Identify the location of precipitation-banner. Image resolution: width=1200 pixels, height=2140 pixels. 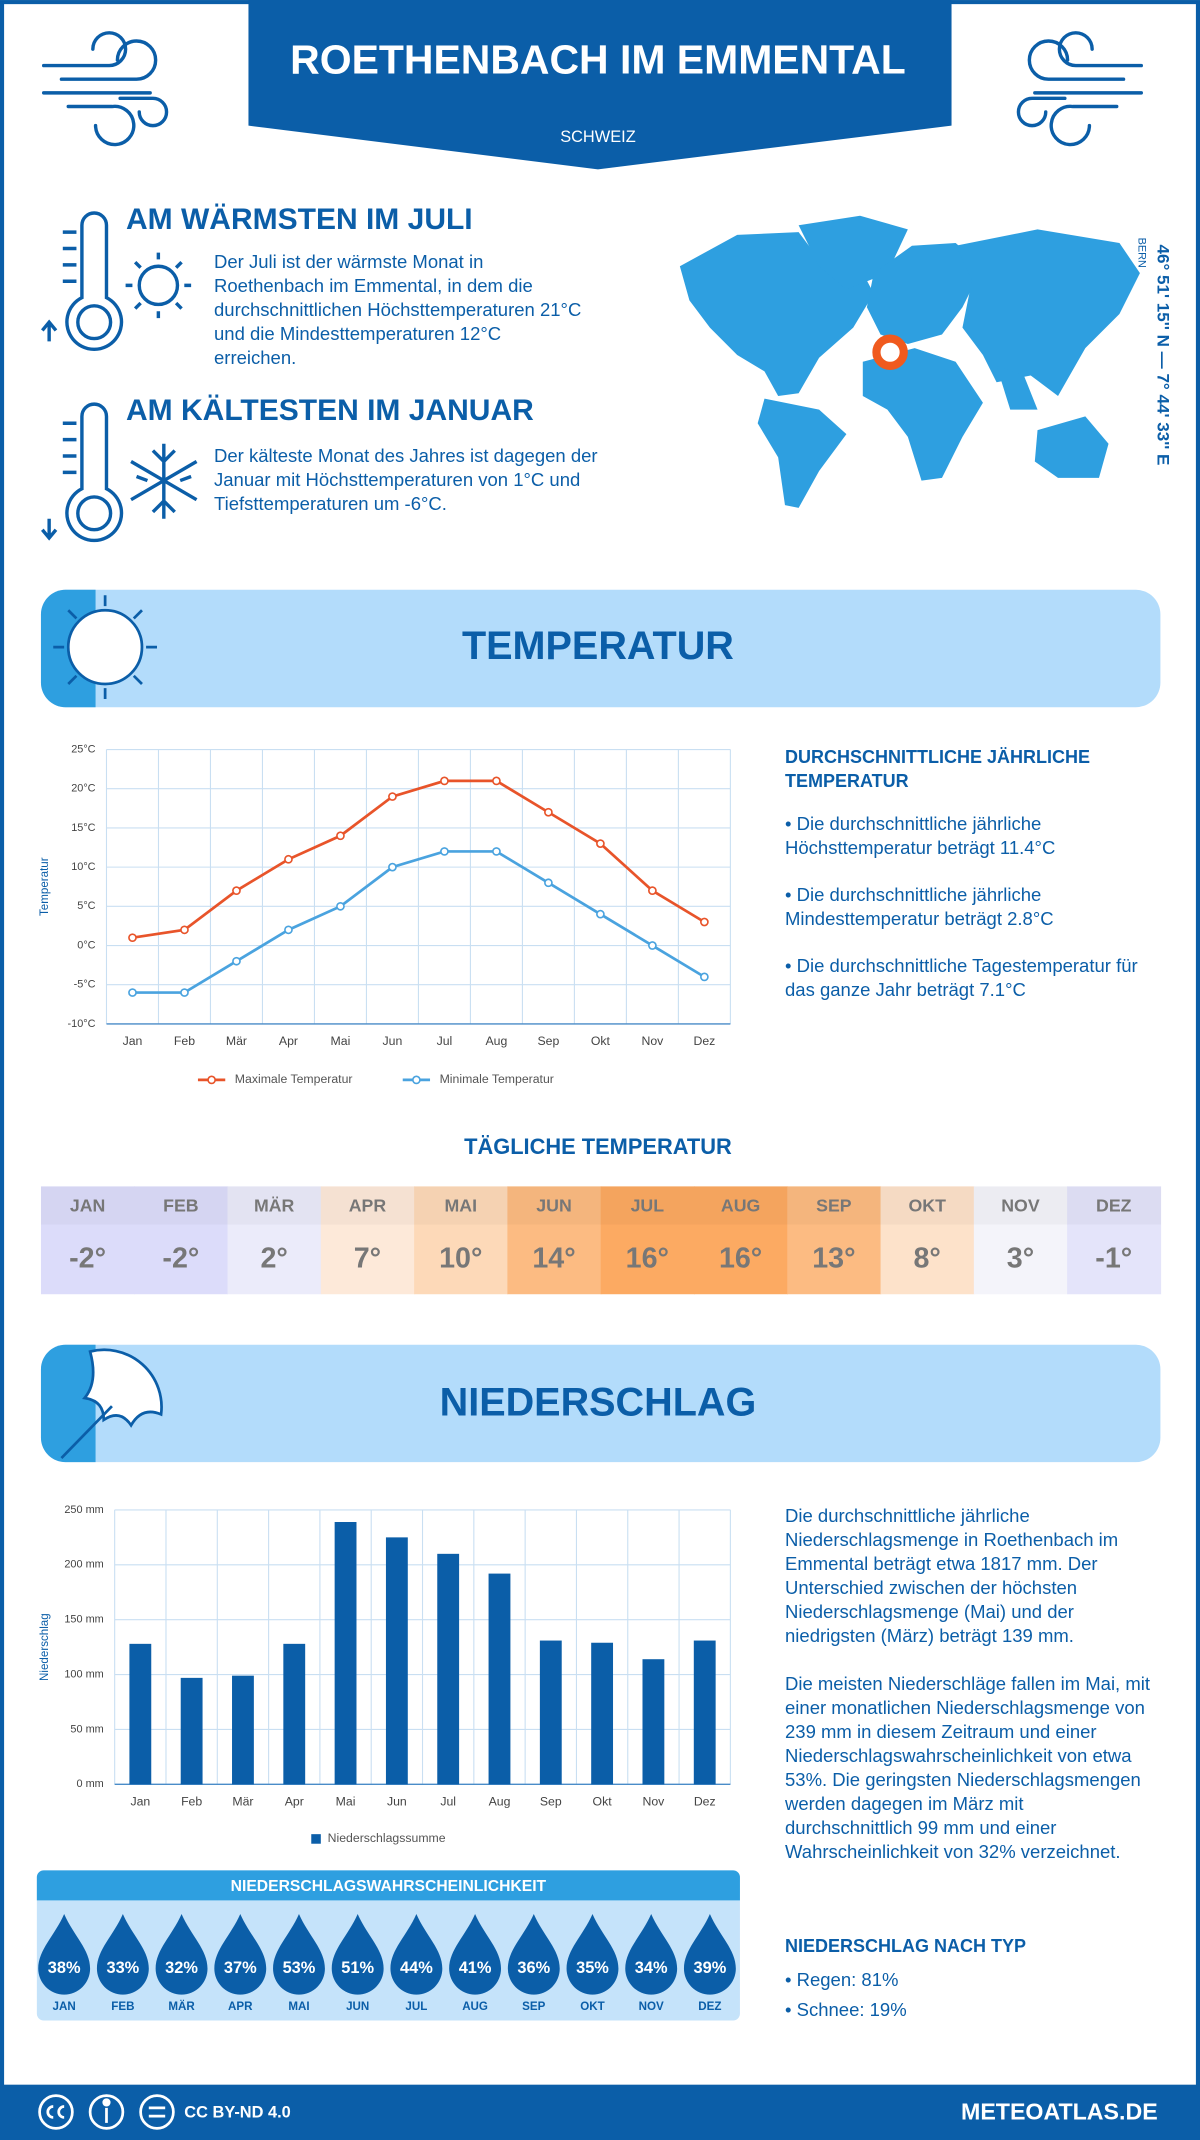
(600, 1403).